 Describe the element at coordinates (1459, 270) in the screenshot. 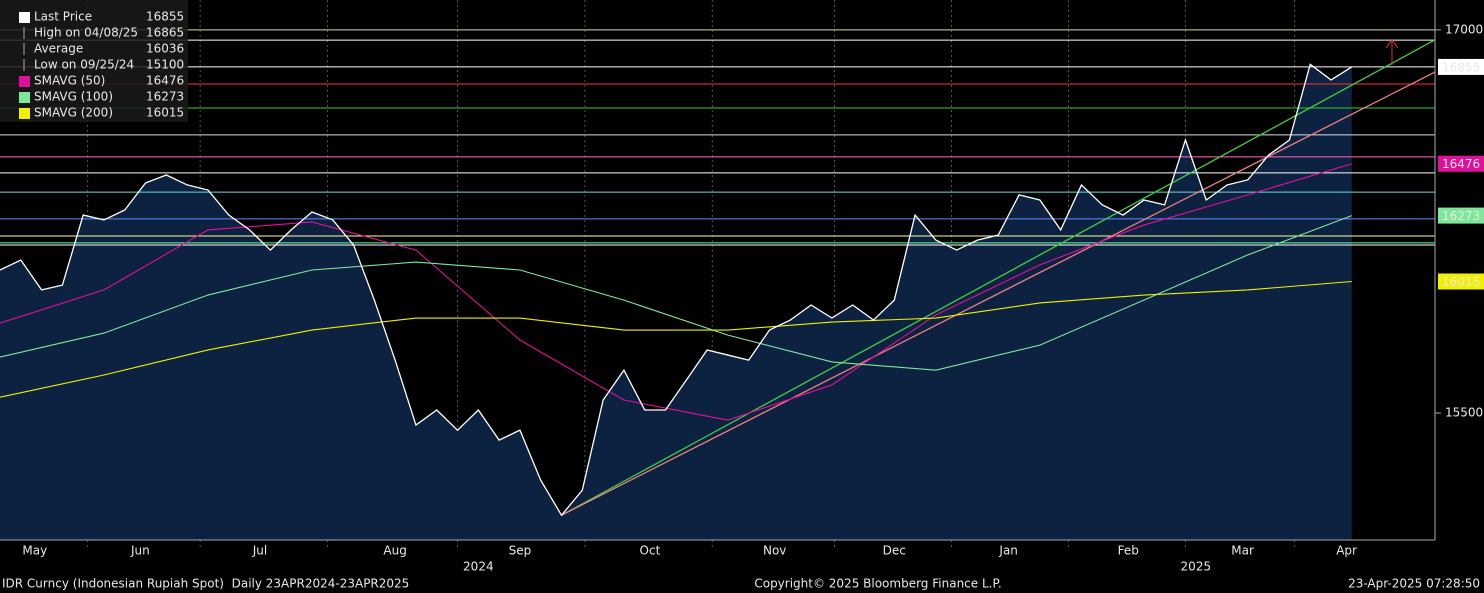

I see `axis-panel` at that location.